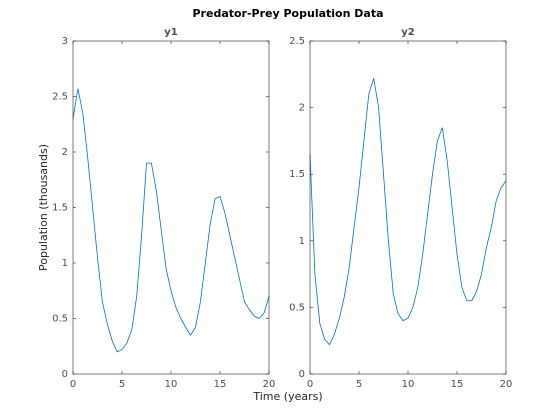 This screenshot has width=560, height=420. Describe the element at coordinates (288, 13) in the screenshot. I see `figure-title: Predator-Prey Population Data` at that location.